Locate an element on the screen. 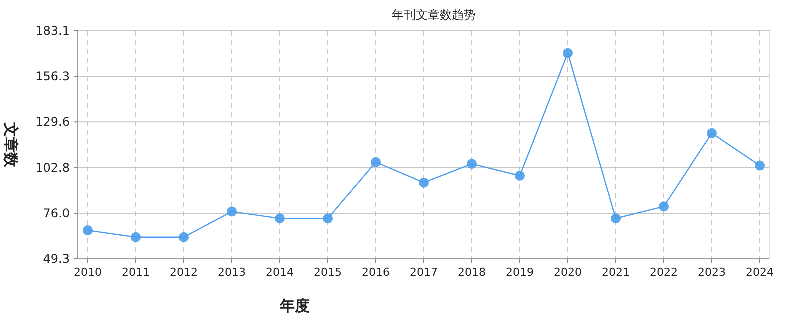 Image resolution: width=798 pixels, height=330 pixels. y-tick-label: 156.3 is located at coordinates (53, 77).